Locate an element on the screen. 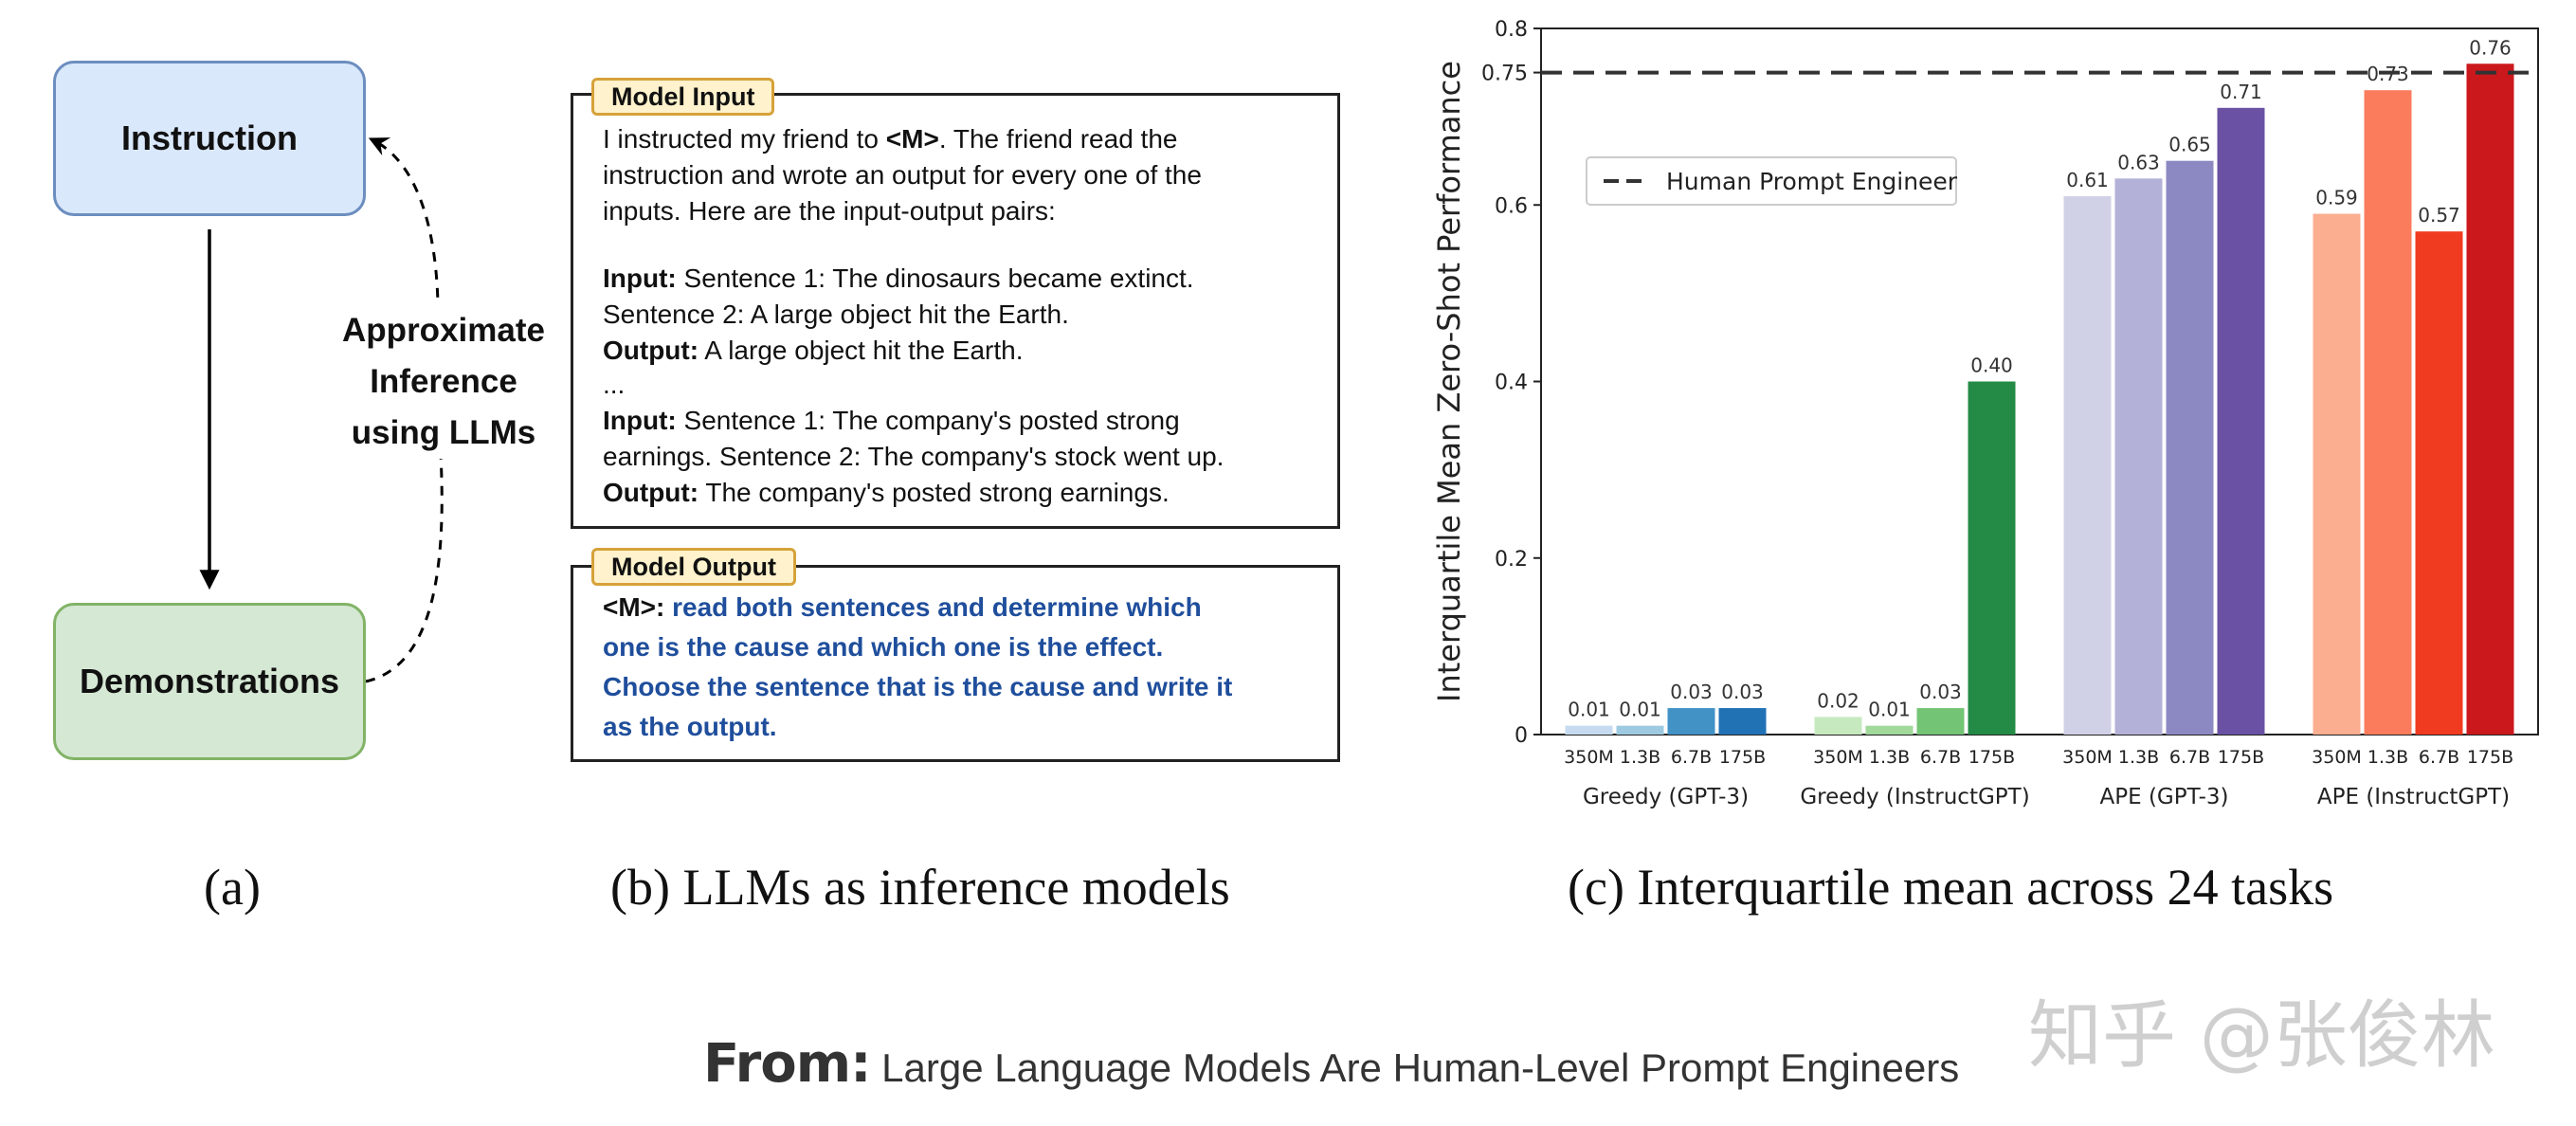 The image size is (2576, 1126). x-group-label: APE (GPT-3) is located at coordinates (2164, 797).